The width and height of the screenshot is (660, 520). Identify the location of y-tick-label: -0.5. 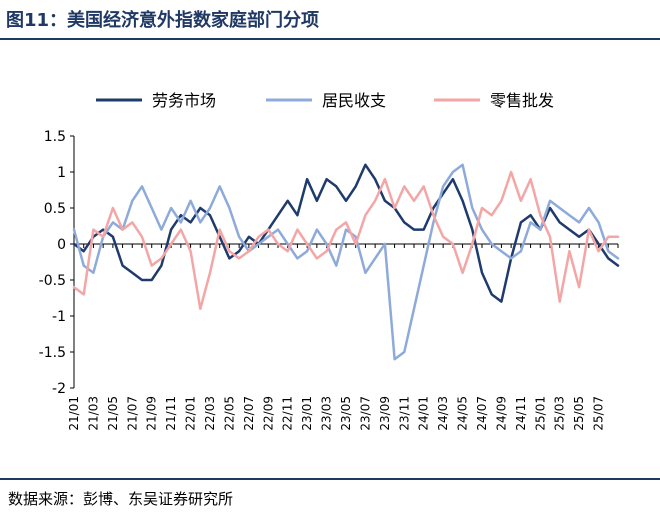
(52, 281).